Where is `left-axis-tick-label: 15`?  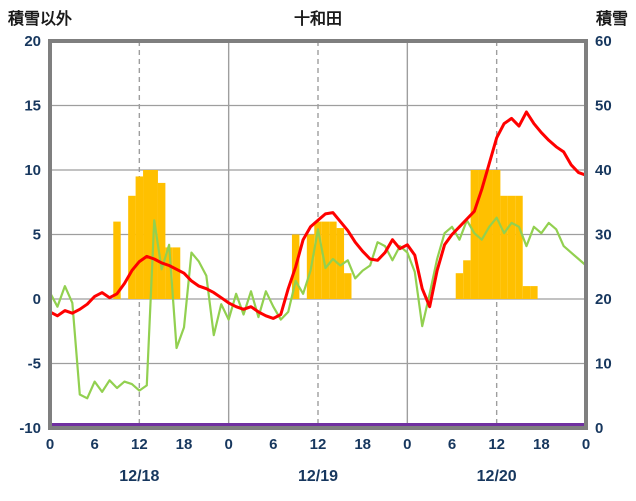 left-axis-tick-label: 15 is located at coordinates (32, 106).